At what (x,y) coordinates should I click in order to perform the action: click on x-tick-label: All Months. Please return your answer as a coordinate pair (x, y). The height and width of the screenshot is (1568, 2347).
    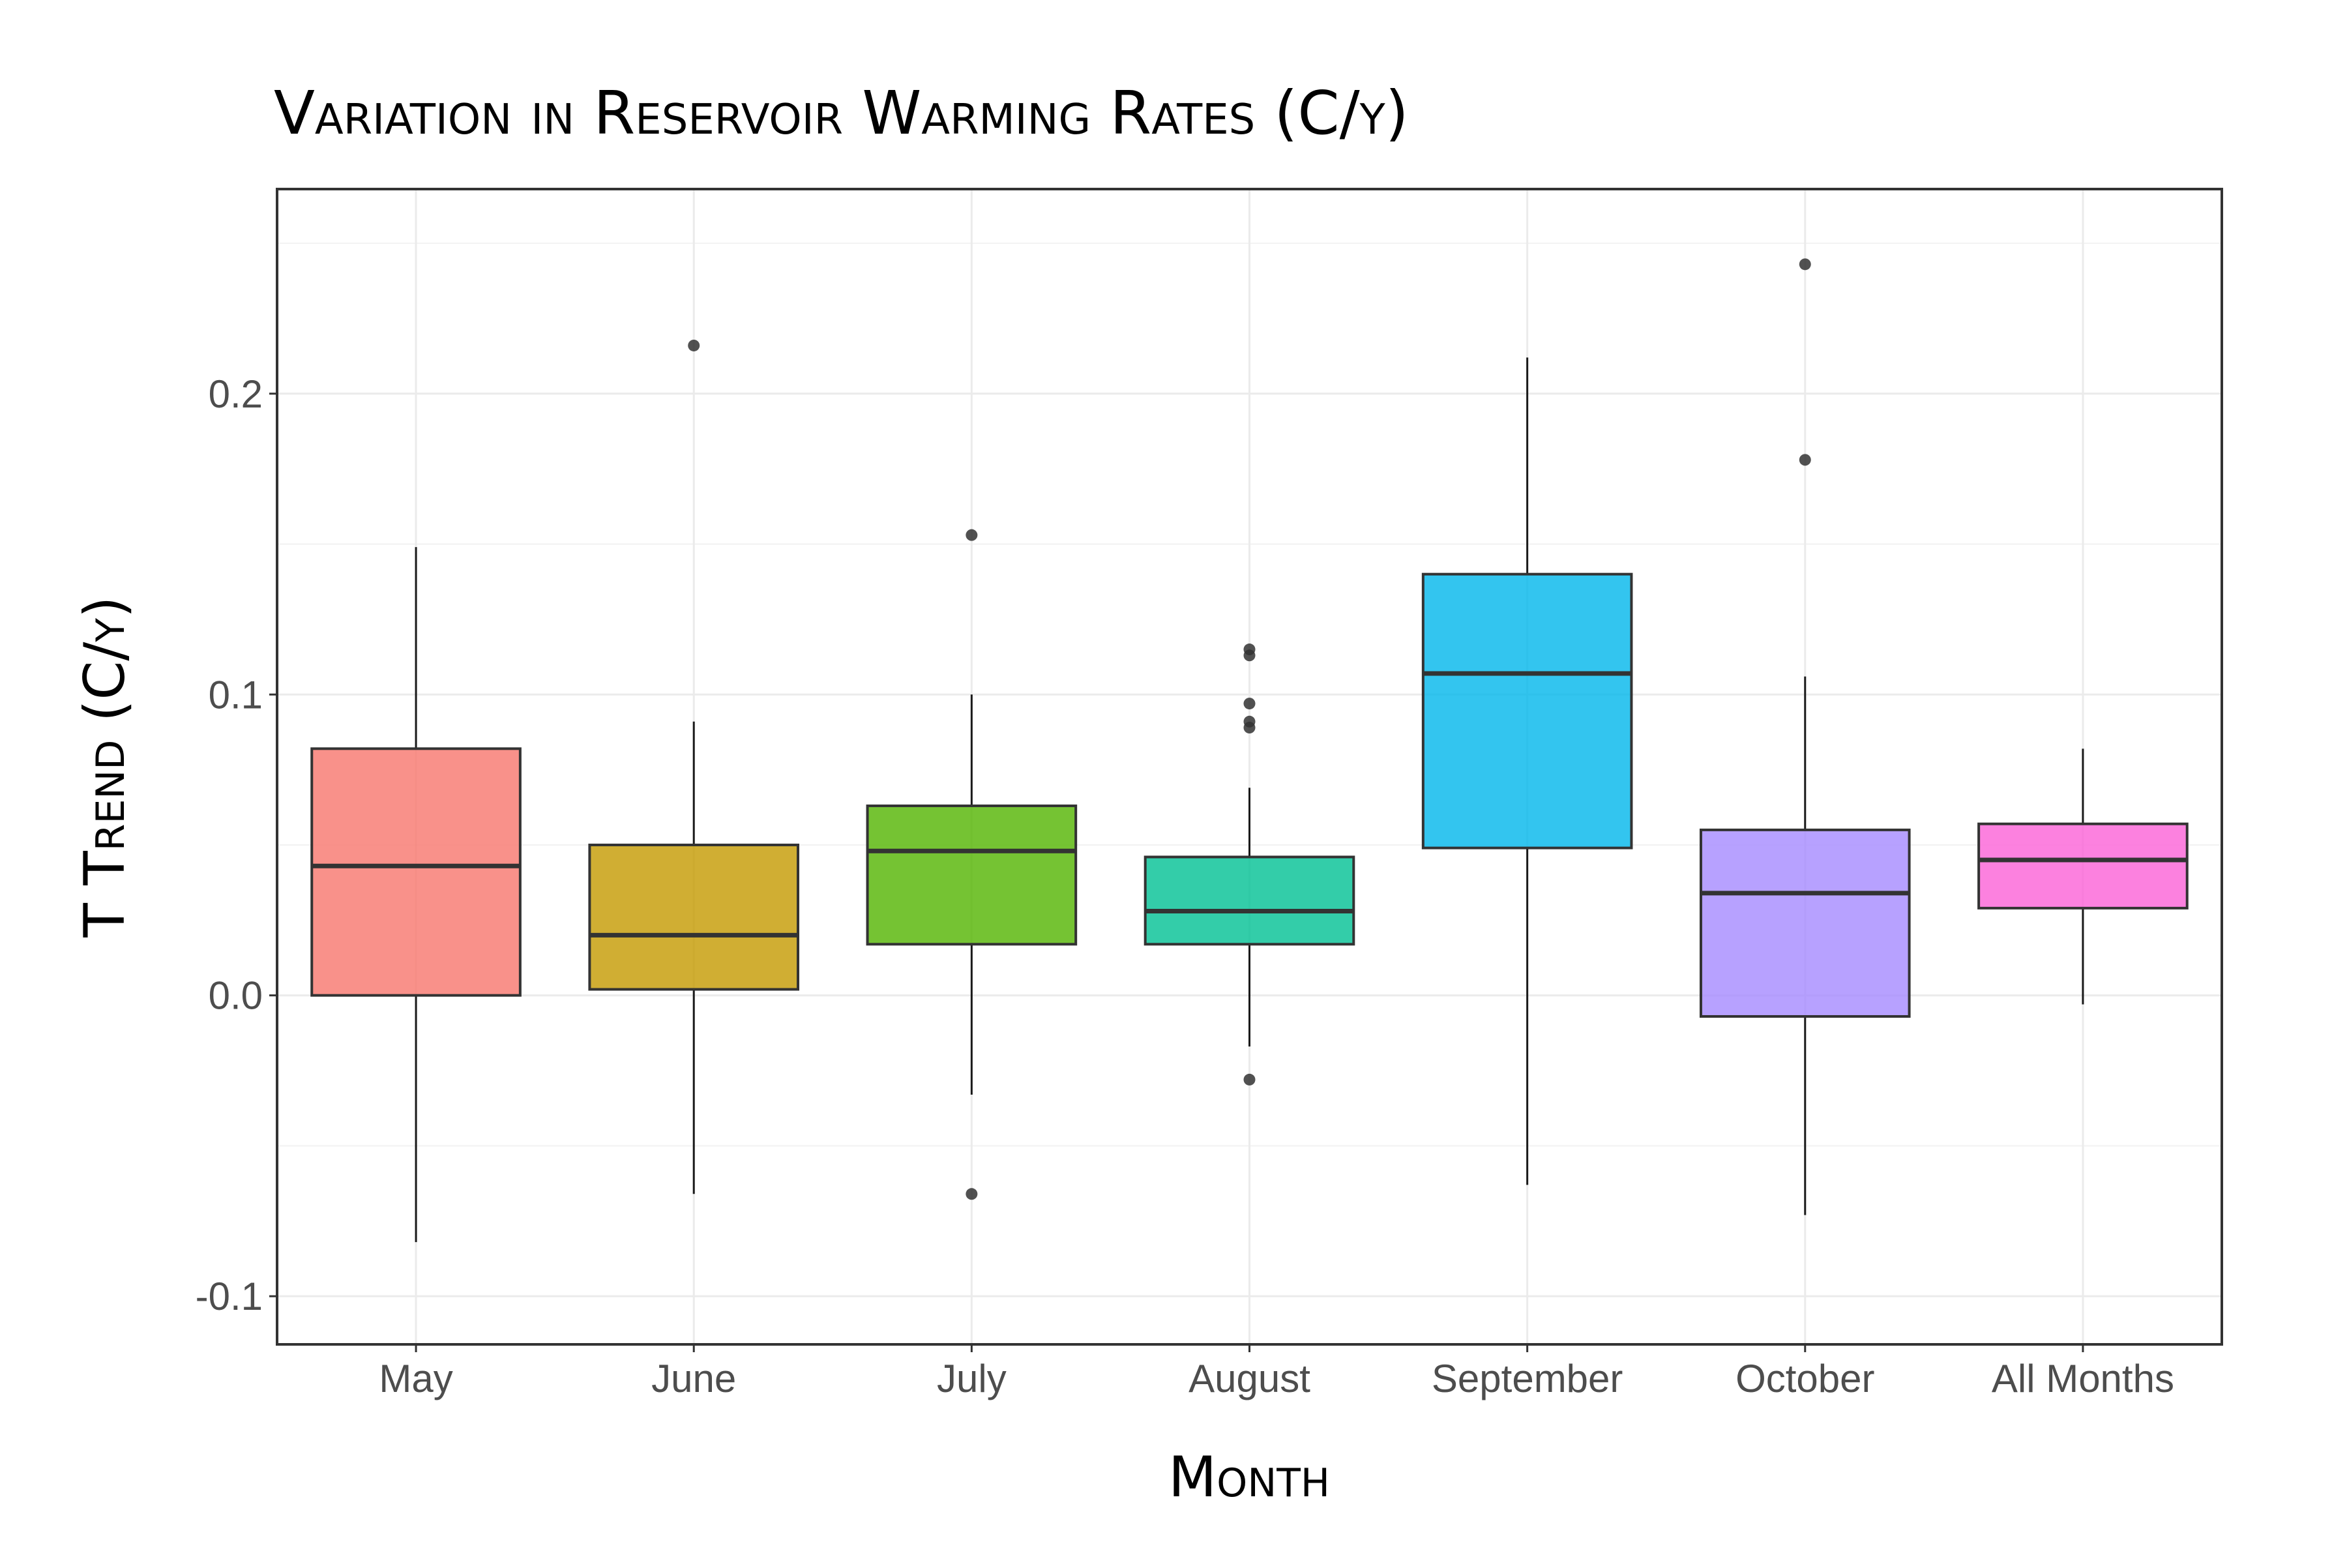
    Looking at the image, I should click on (2083, 1378).